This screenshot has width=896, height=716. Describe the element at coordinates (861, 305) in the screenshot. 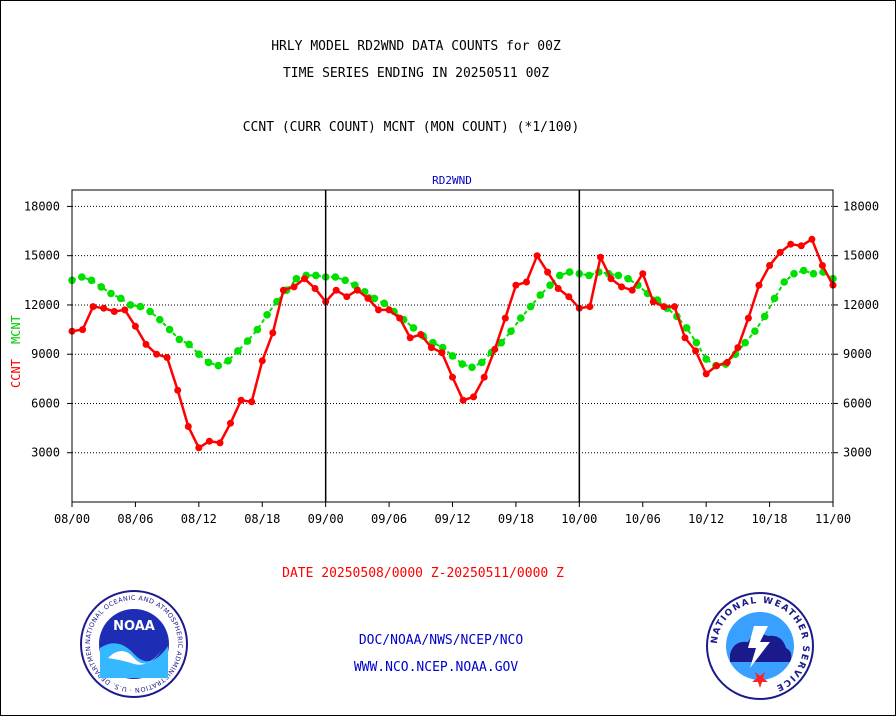

I see `y-tick-label-right: 12000` at that location.